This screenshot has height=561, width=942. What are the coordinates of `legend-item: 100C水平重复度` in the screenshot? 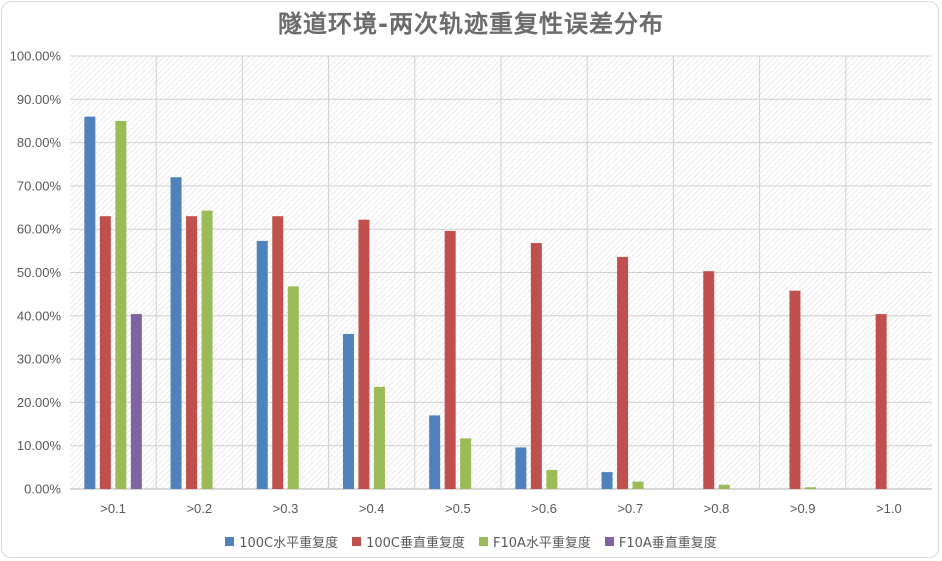 It's located at (281, 541).